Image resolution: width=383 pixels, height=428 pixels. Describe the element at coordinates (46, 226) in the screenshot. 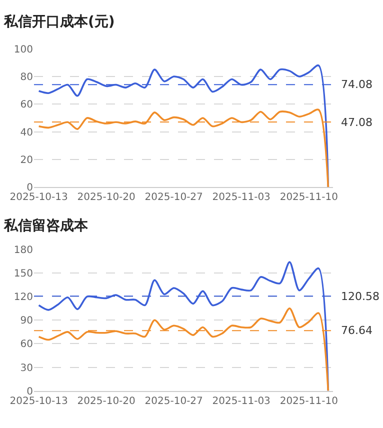

I see `chart-title: 私信留咨成本` at that location.